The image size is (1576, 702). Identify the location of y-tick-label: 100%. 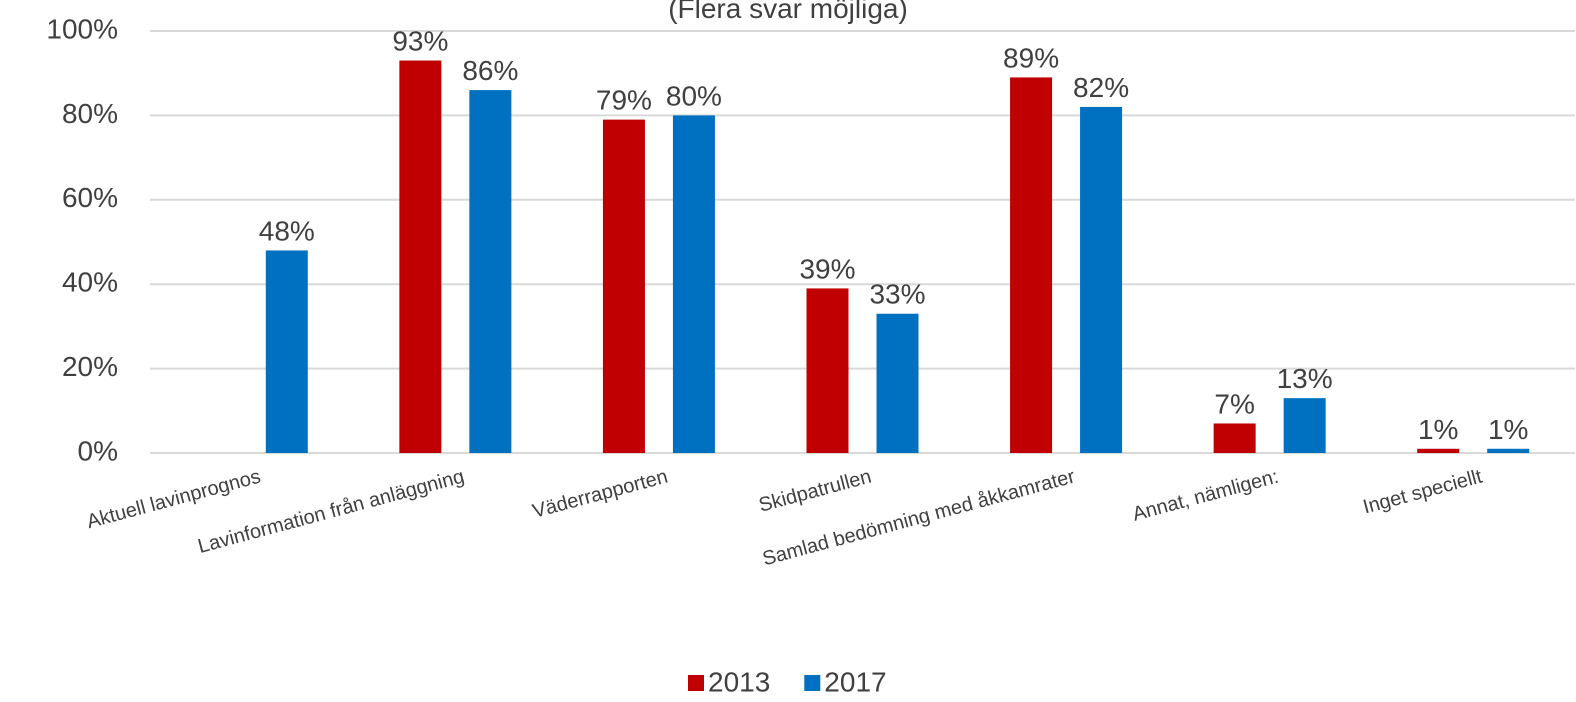
(82, 28).